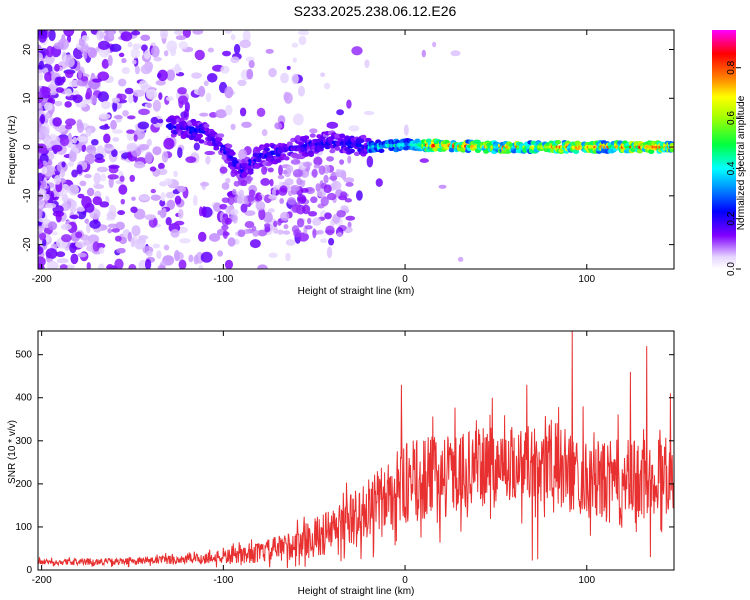 This screenshot has height=600, width=750. Describe the element at coordinates (27, 244) in the screenshot. I see `y-tick-label: -20` at that location.